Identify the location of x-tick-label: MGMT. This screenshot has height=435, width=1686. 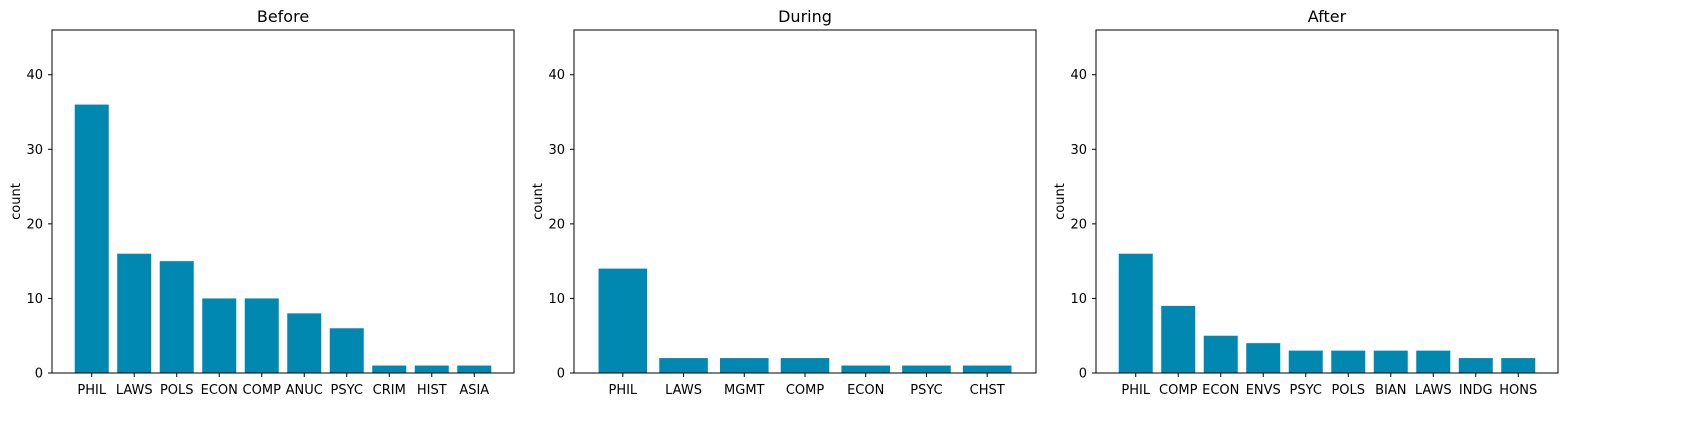
(744, 390).